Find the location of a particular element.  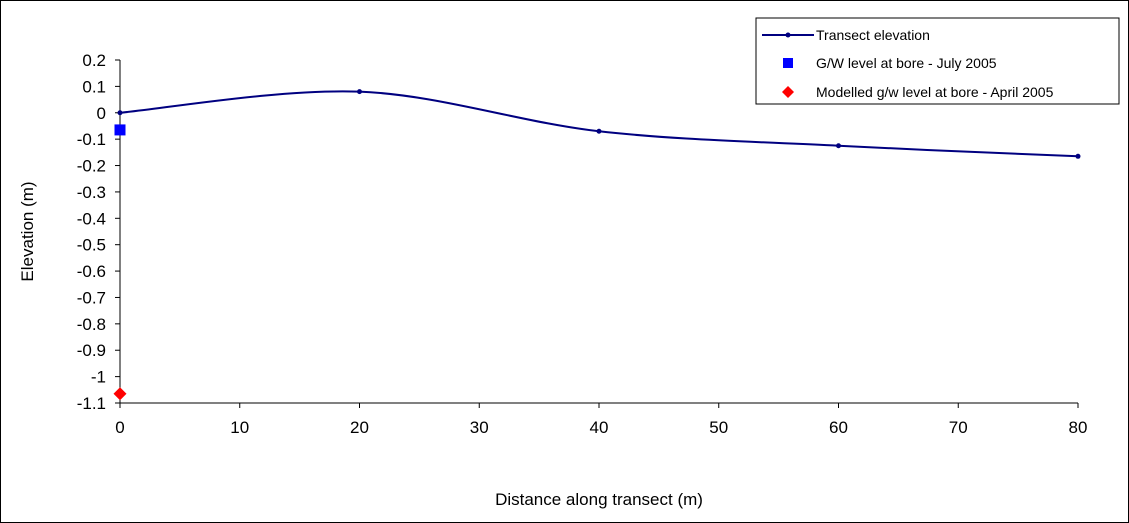

x-tick-label: 30 is located at coordinates (479, 427).